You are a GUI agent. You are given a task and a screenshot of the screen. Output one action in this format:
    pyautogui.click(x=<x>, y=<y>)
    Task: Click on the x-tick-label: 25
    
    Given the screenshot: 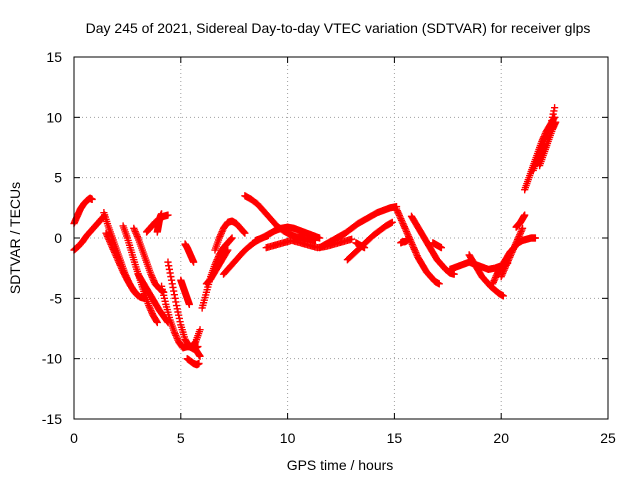 What is the action you would take?
    pyautogui.click(x=608, y=438)
    